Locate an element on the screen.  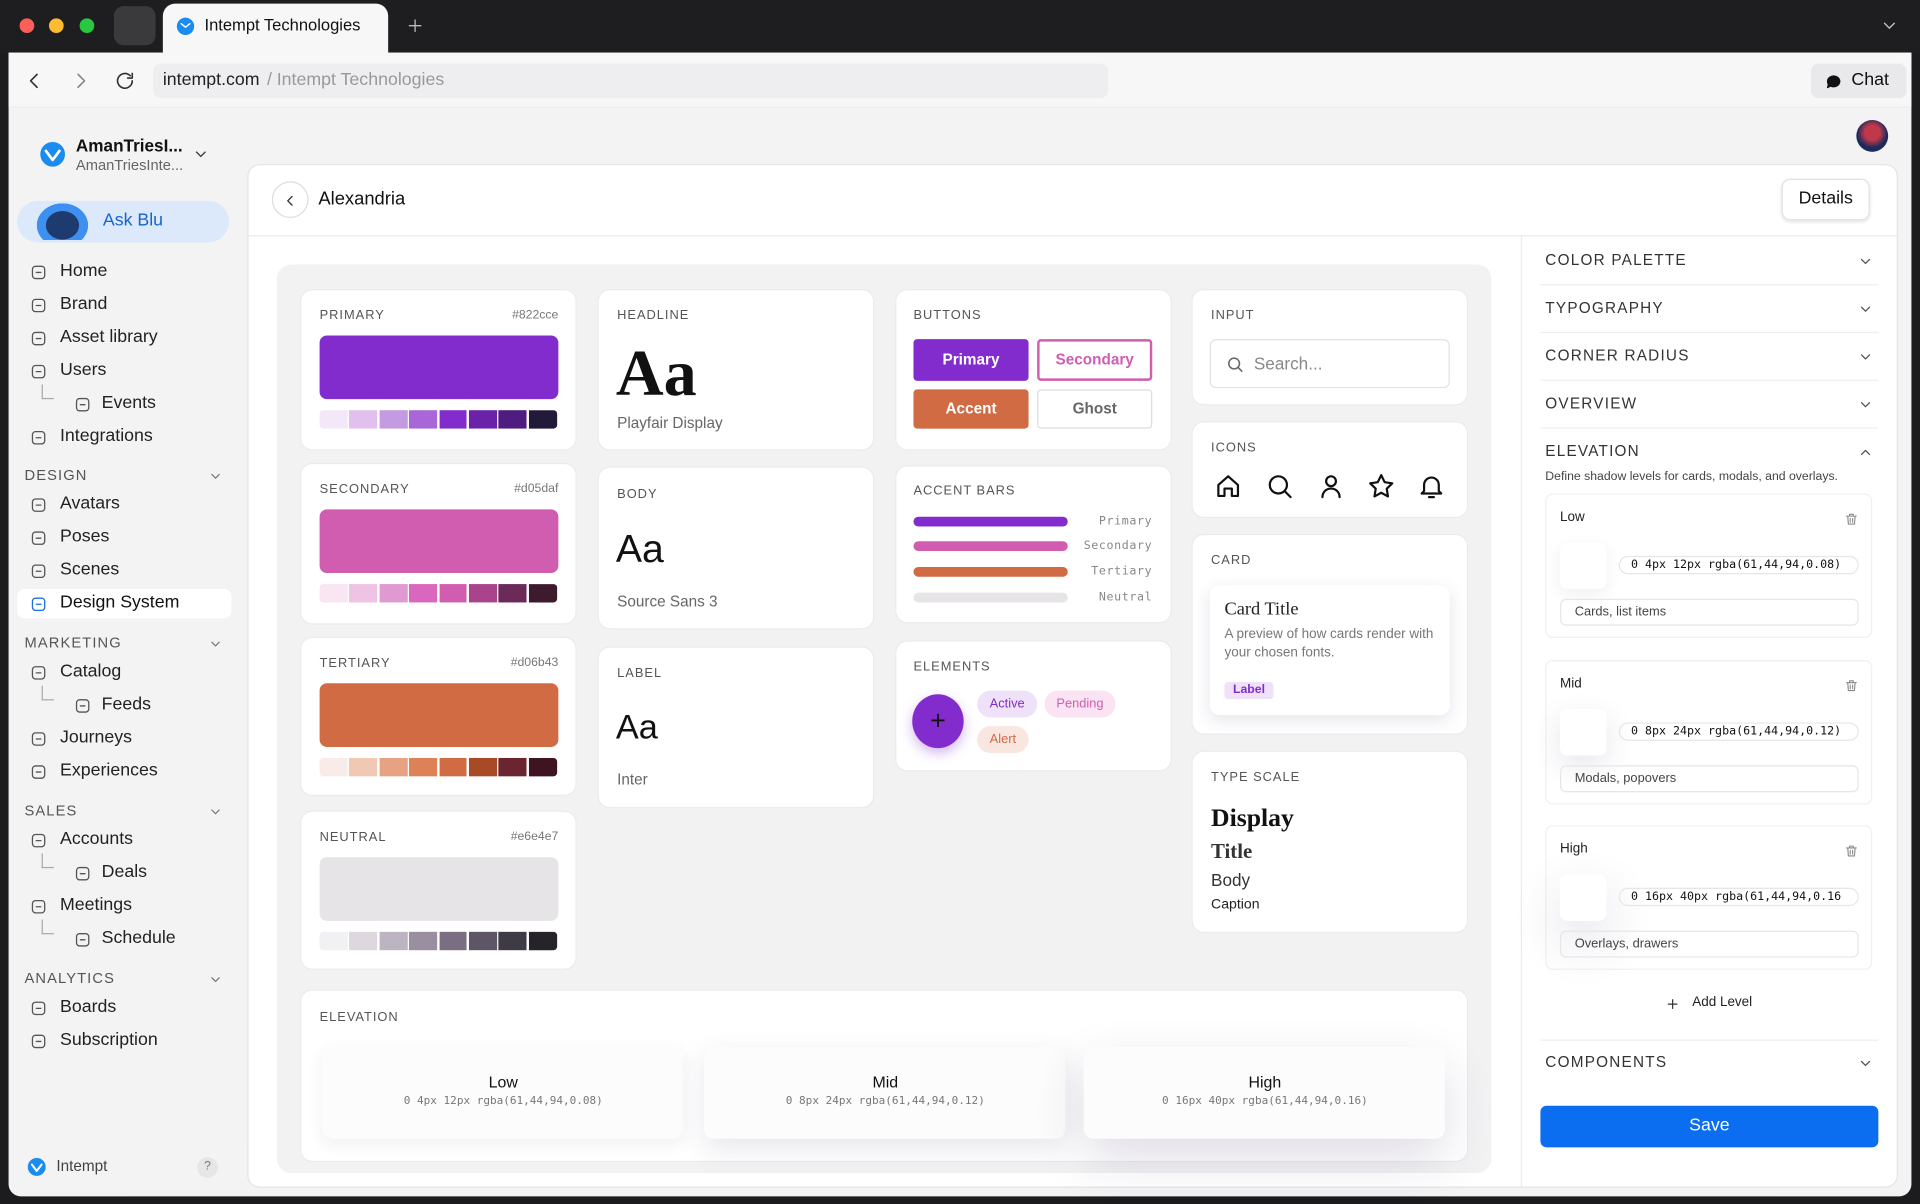
nav-item: Asset library is located at coordinates (109, 337).